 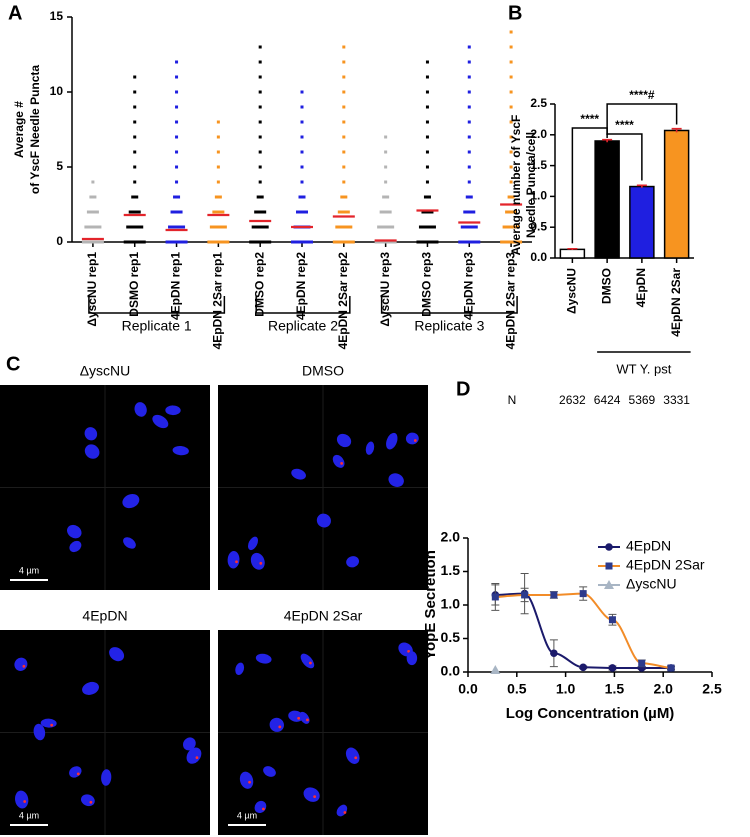 What do you see at coordinates (624, 157) in the screenshot?
I see `significance-bracket` at bounding box center [624, 157].